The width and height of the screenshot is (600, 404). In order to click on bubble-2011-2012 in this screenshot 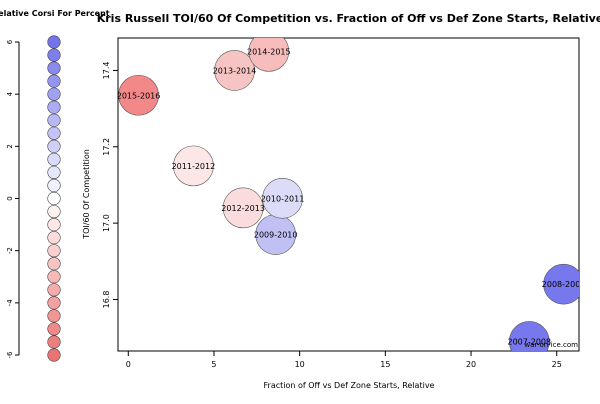, I will do `click(193, 166)`.